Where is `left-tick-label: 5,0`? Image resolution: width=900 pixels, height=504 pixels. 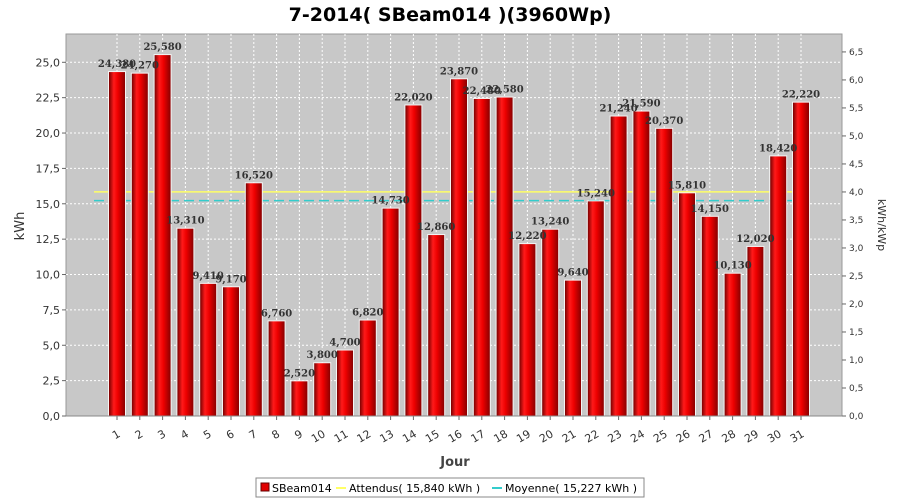
left-tick-label: 5,0 is located at coordinates (52, 345).